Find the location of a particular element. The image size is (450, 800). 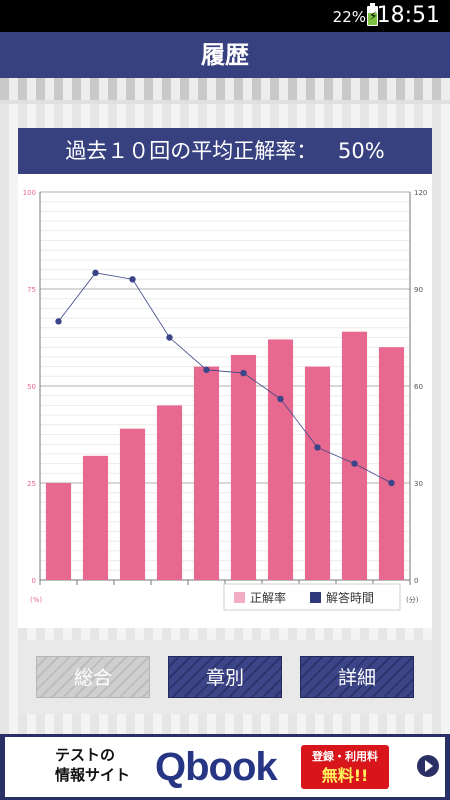

view-mode-panel: 総合 章別 詳細 is located at coordinates (225, 677).